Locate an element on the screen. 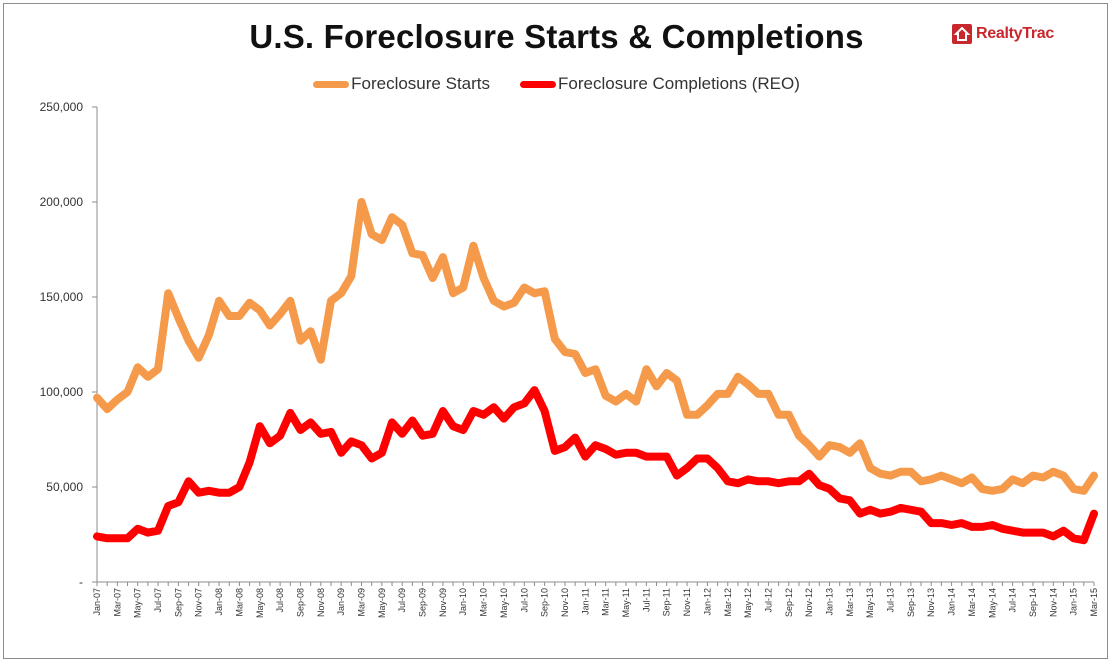 This screenshot has height=665, width=1113. x-tick-label: Jan-14 is located at coordinates (952, 602).